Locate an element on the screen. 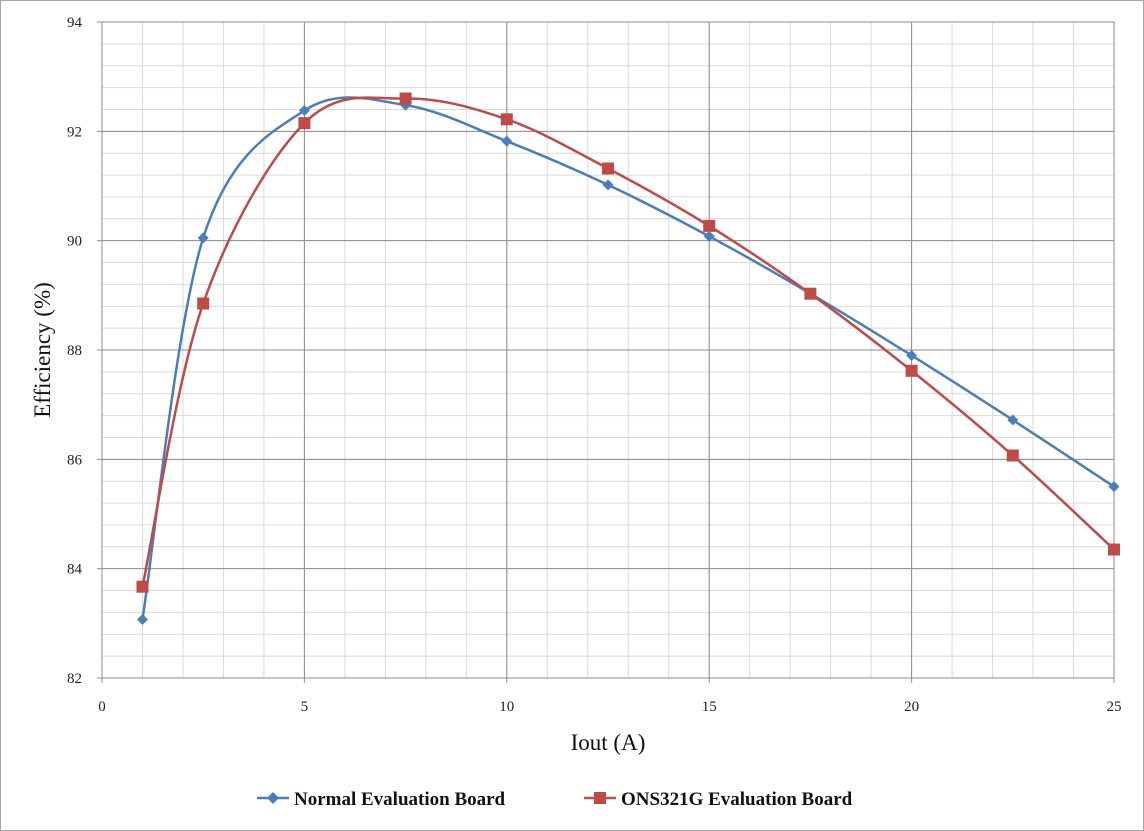 The height and width of the screenshot is (831, 1144). legend-item-normal: Normal Evaluation Board is located at coordinates (381, 799).